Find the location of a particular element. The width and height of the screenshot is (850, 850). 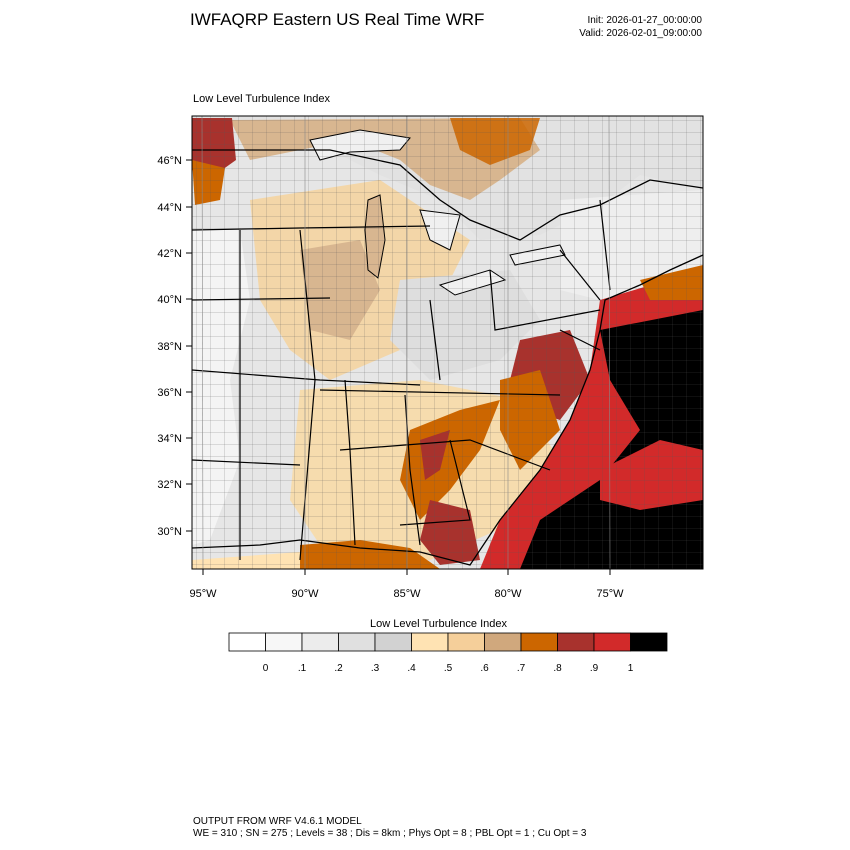

colorbar-label: .9 is located at coordinates (594, 668).